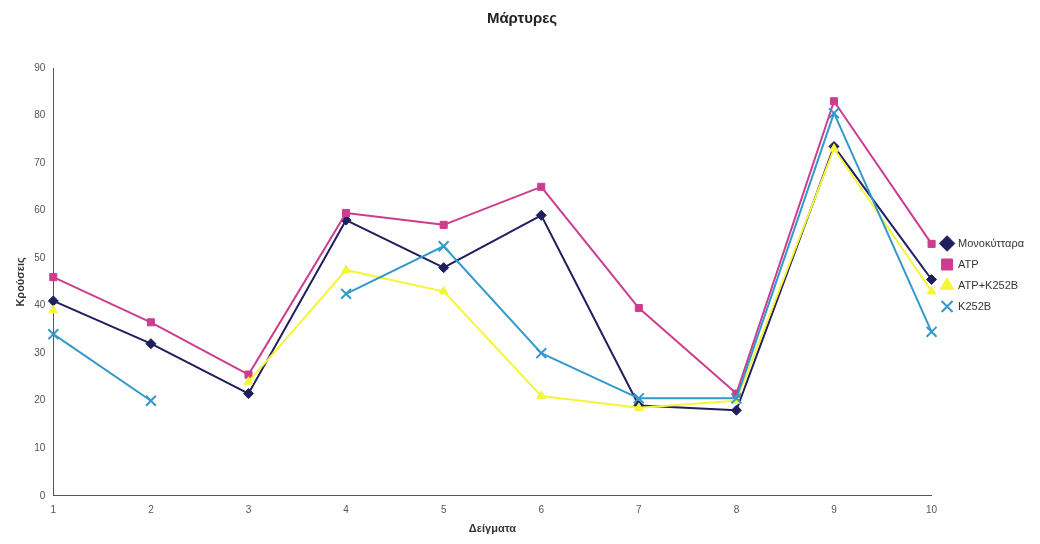 Image resolution: width=1040 pixels, height=544 pixels. What do you see at coordinates (40, 305) in the screenshot?
I see `y-tick-label: 40` at bounding box center [40, 305].